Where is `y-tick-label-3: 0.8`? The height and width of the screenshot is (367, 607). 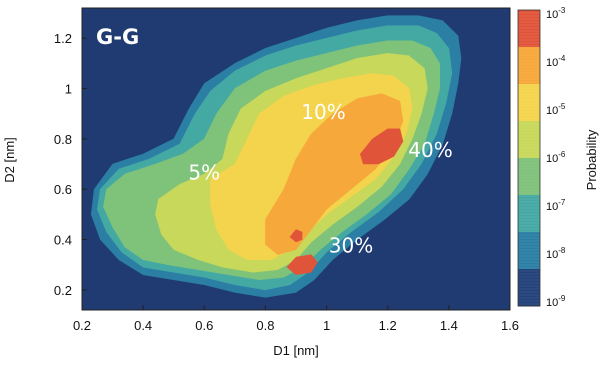
y-tick-label-3: 0.8 is located at coordinates (63, 139).